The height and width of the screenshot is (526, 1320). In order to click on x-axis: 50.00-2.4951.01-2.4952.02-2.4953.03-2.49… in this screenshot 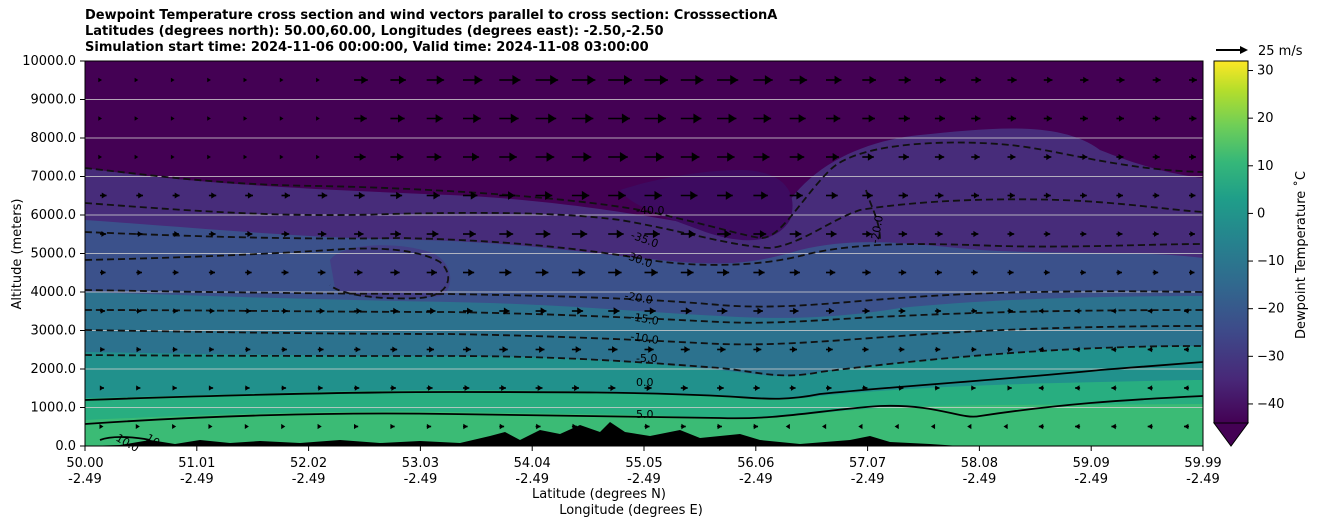, I will do `click(644, 466)`.